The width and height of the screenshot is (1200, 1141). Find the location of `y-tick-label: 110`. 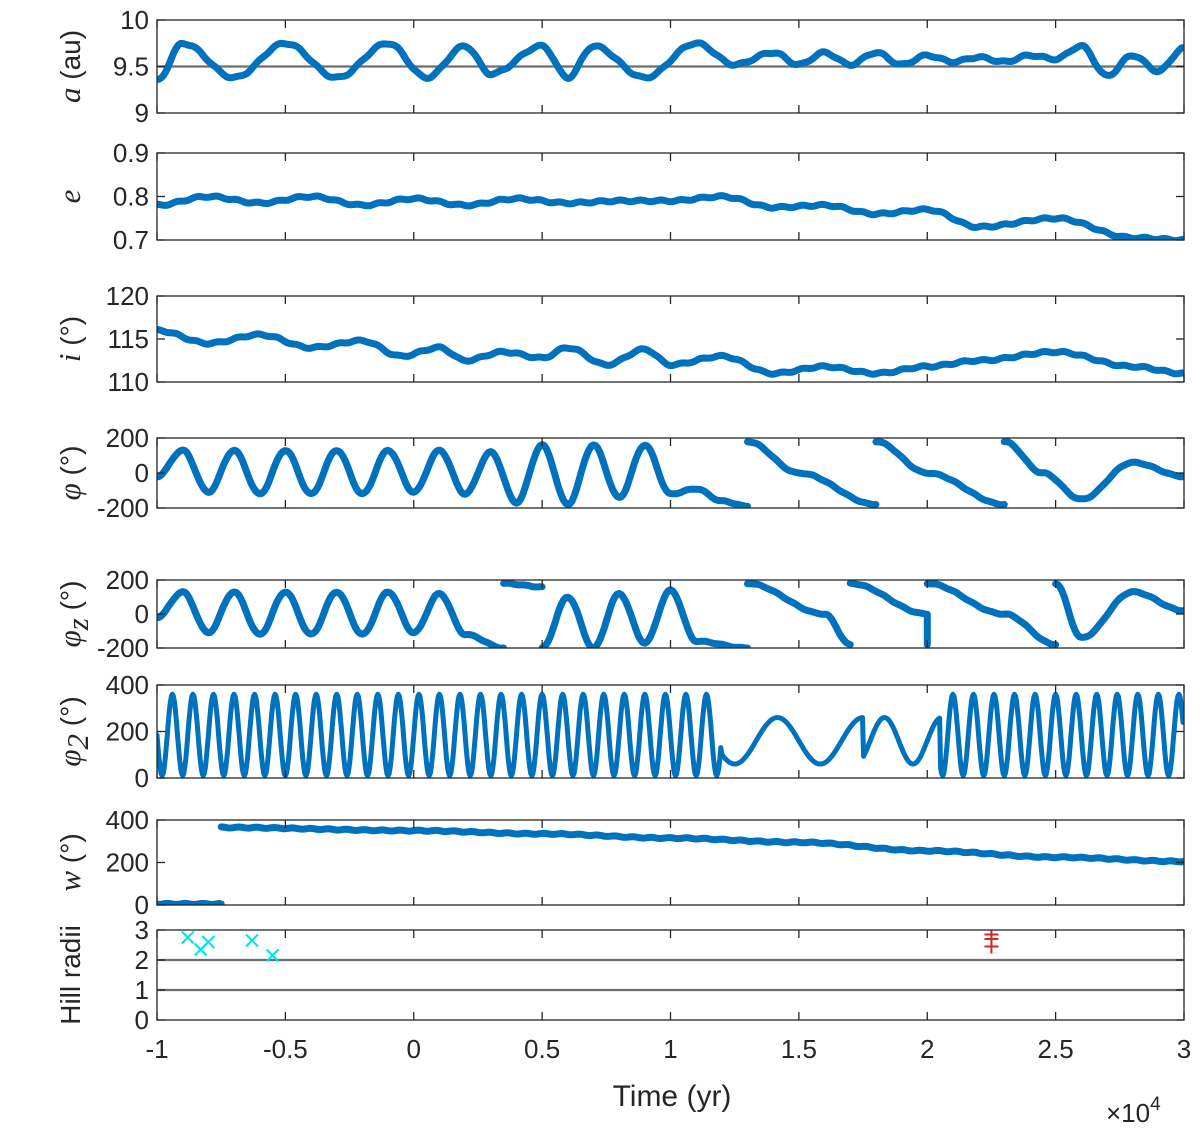

y-tick-label: 110 is located at coordinates (128, 382).